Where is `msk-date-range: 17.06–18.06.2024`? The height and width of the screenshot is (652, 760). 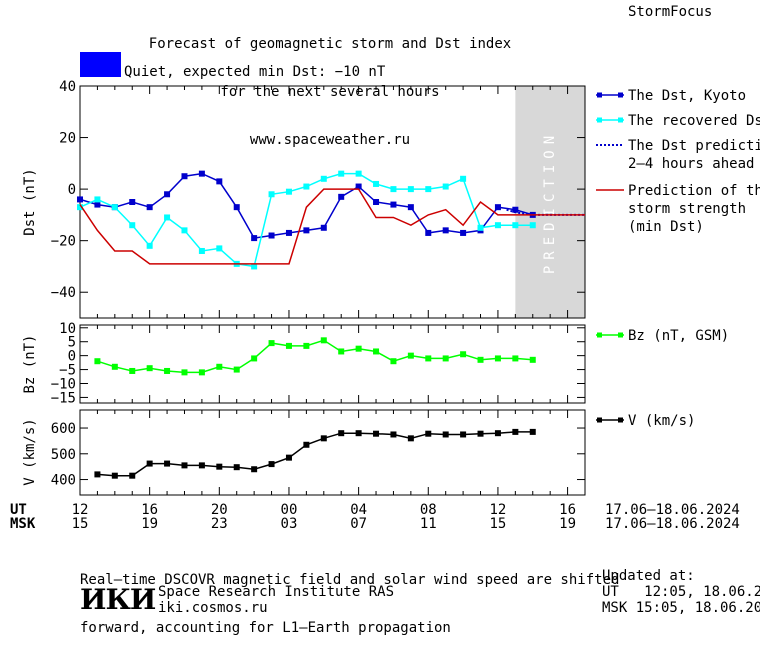 msk-date-range: 17.06–18.06.2024 is located at coordinates (672, 524).